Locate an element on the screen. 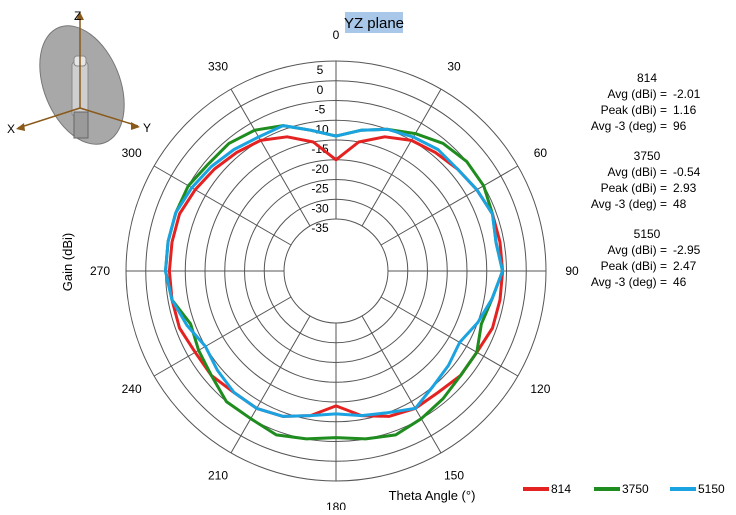  angle-tick-label: 30 is located at coordinates (454, 67).